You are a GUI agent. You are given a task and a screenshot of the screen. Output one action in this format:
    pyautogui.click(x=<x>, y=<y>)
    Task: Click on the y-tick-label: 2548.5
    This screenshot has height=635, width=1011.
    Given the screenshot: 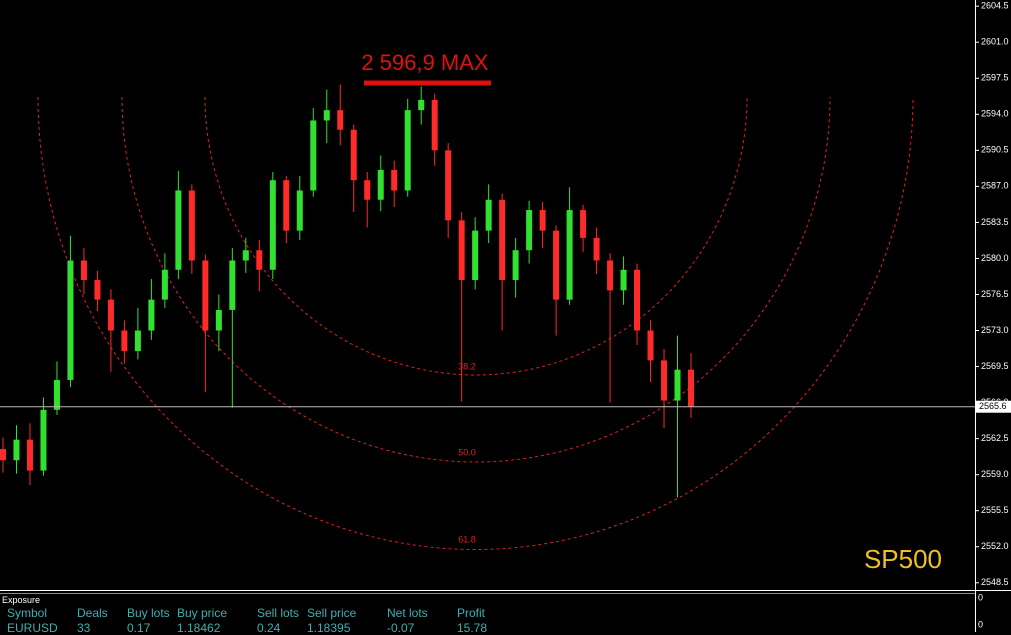 What is the action you would take?
    pyautogui.click(x=995, y=582)
    